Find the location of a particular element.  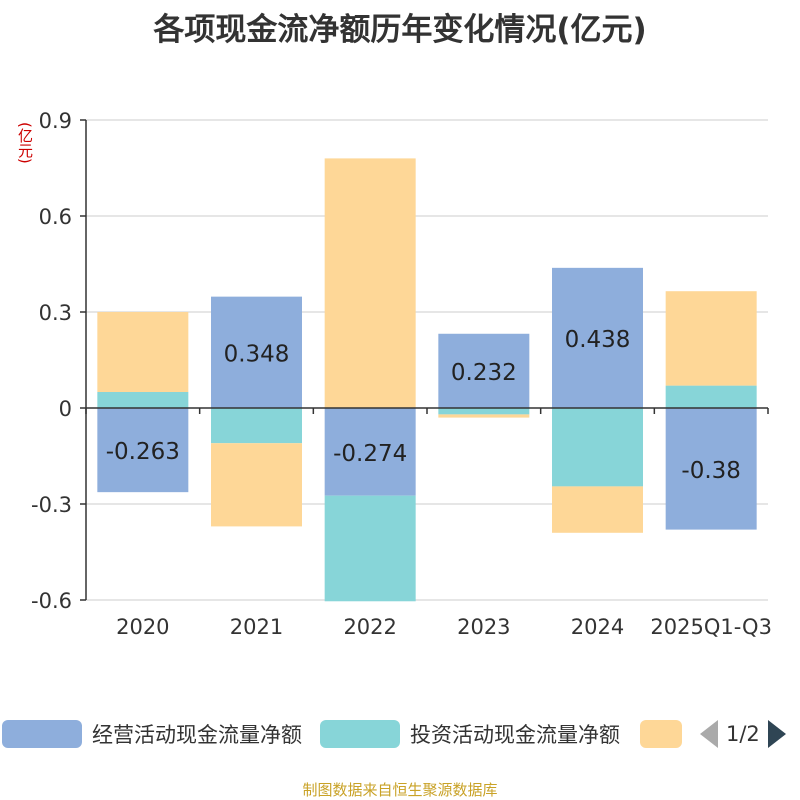

pager-prev-icon is located at coordinates (709, 734).